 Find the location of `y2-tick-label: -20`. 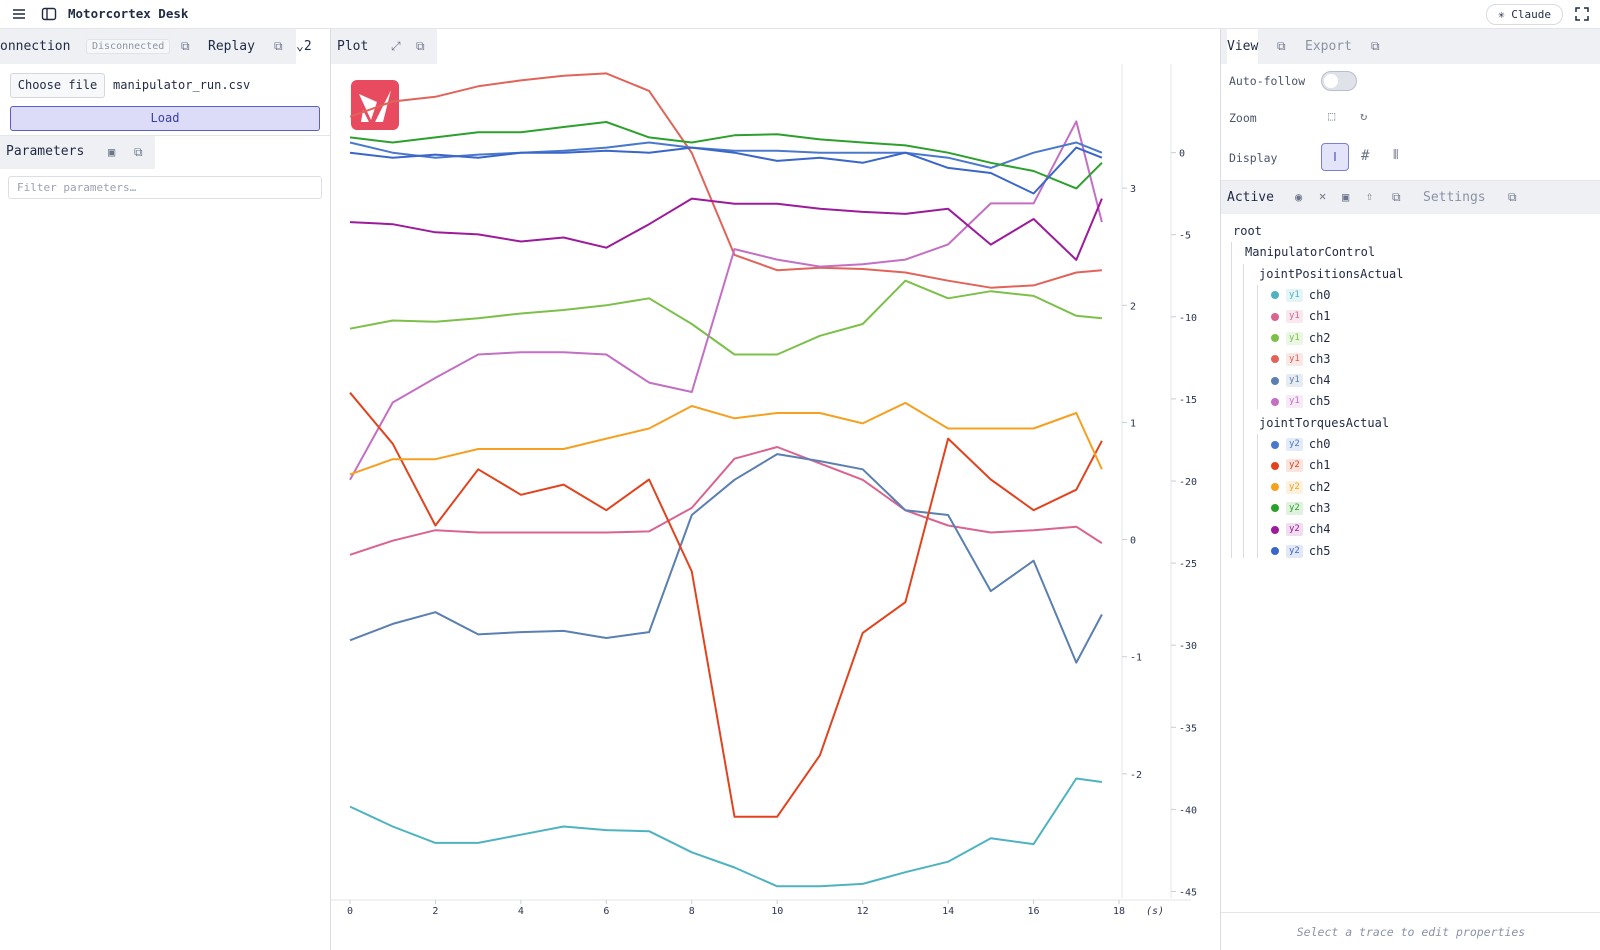

y2-tick-label: -20 is located at coordinates (1188, 482).